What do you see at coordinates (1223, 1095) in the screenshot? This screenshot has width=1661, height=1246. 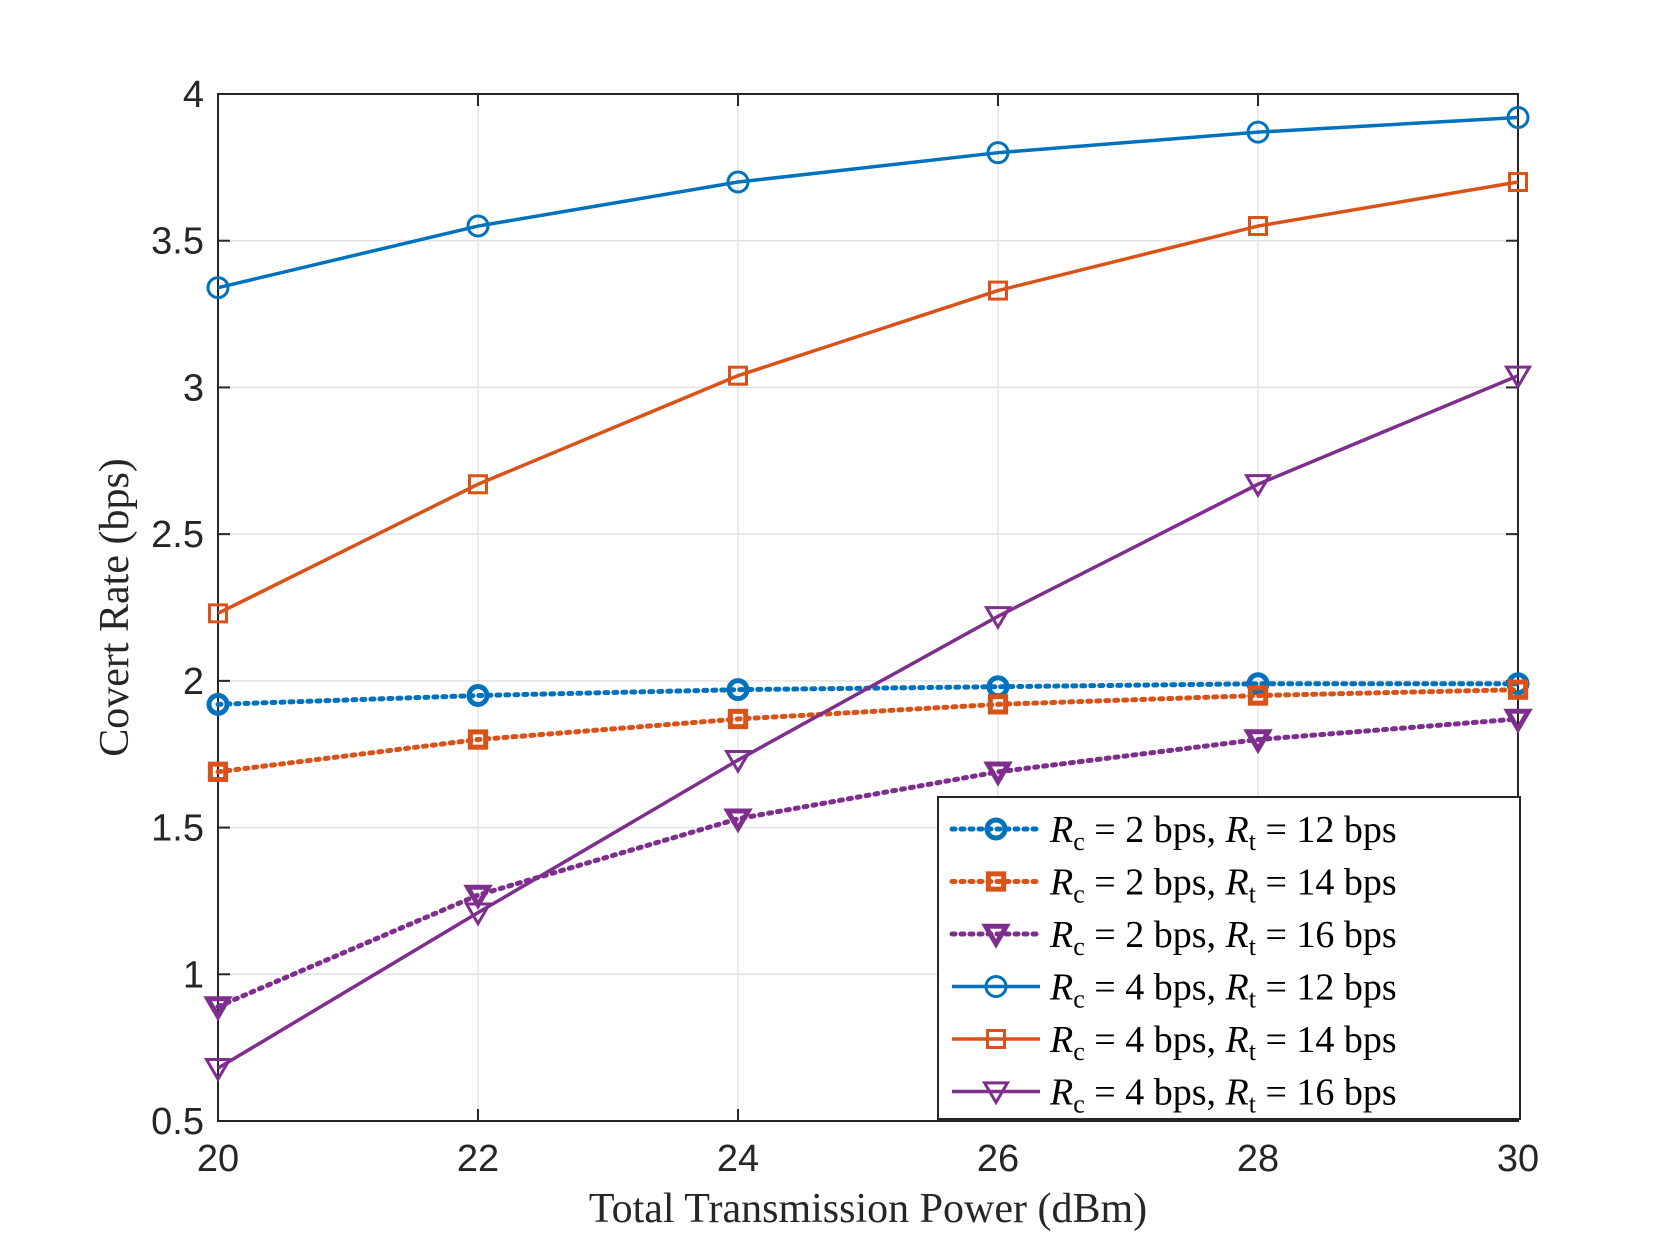 I see `legend-label: Rc = 4 bps, Rt = 16 bps` at bounding box center [1223, 1095].